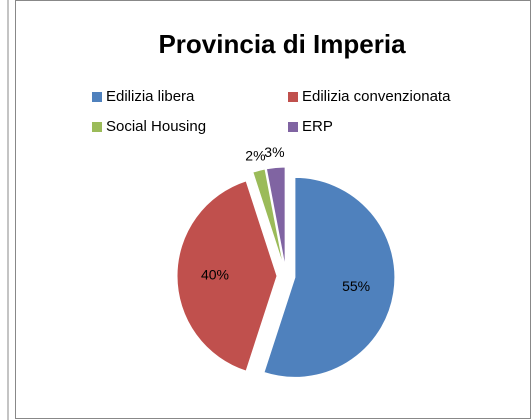 The width and height of the screenshot is (532, 420). Describe the element at coordinates (150, 96) in the screenshot. I see `legend-label: Edilizia libera` at that location.